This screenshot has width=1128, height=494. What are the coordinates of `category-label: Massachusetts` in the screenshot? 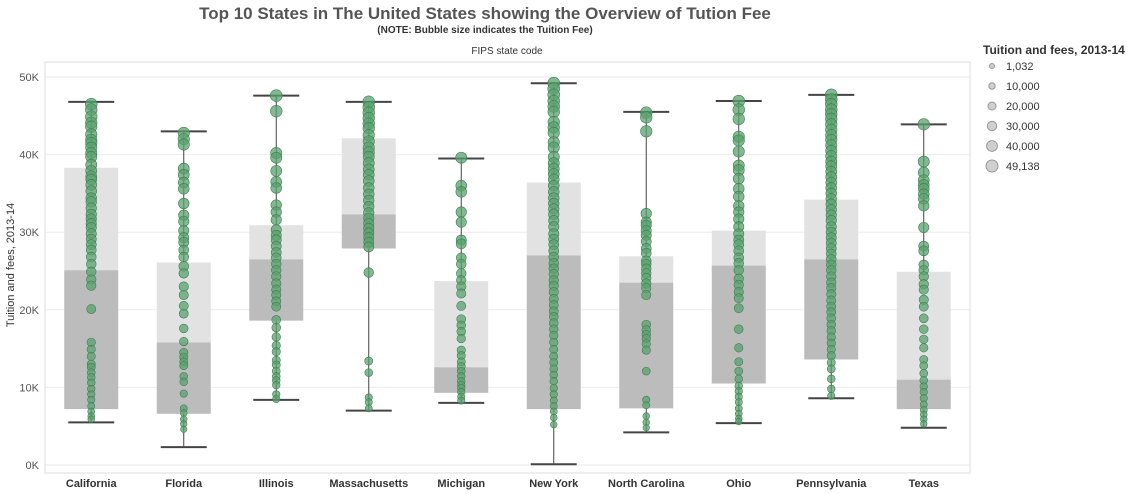 It's located at (368, 484).